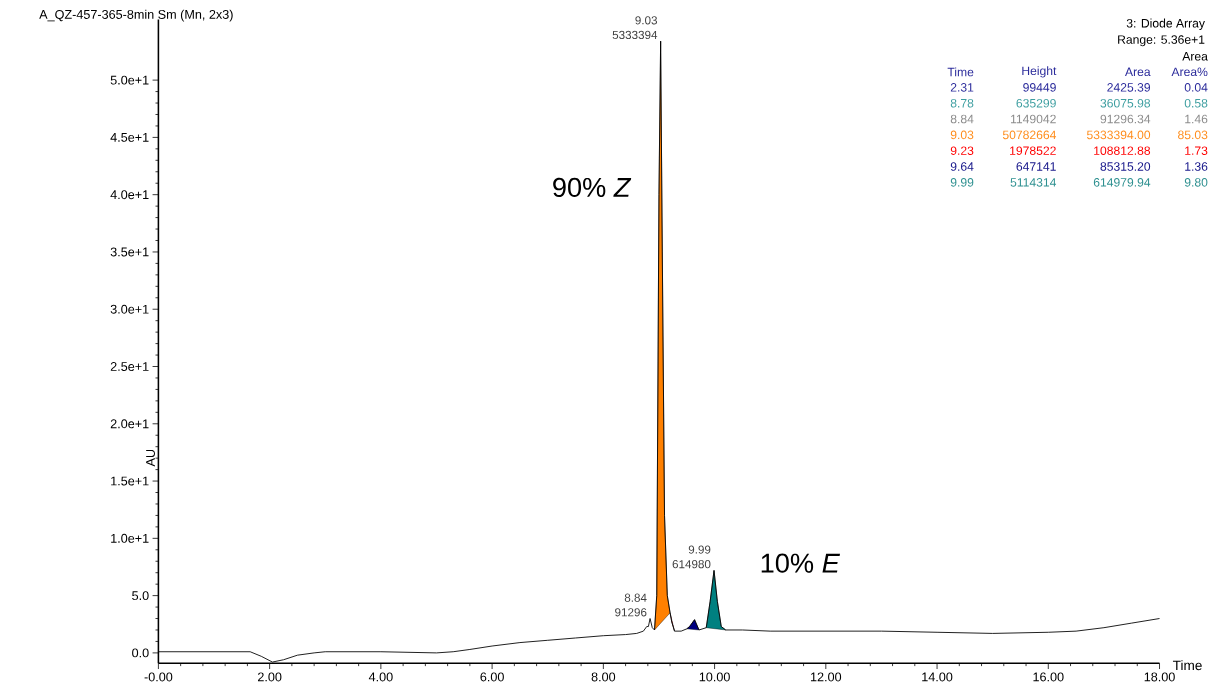 Image resolution: width=1211 pixels, height=690 pixels. What do you see at coordinates (140, 595) in the screenshot?
I see `y-tick-label: 5.0` at bounding box center [140, 595].